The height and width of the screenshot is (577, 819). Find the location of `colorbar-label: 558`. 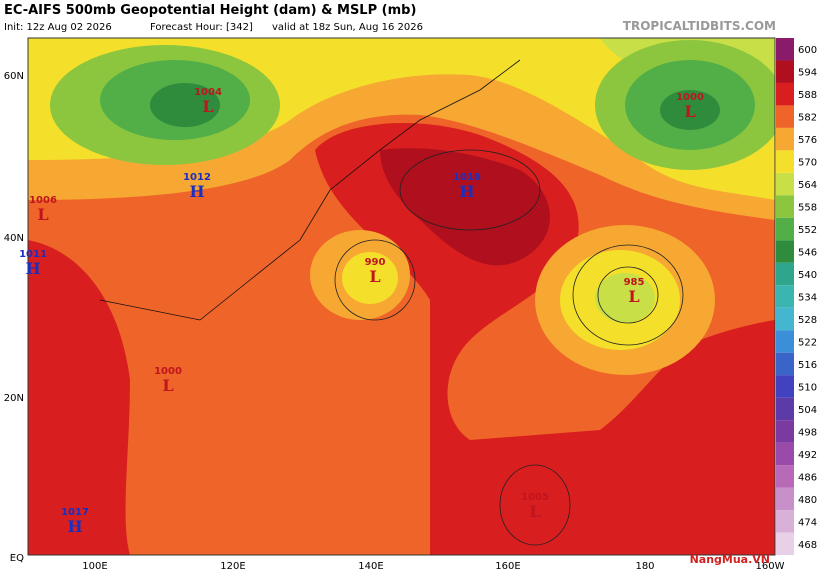

colorbar-label: 558 is located at coordinates (807, 208).